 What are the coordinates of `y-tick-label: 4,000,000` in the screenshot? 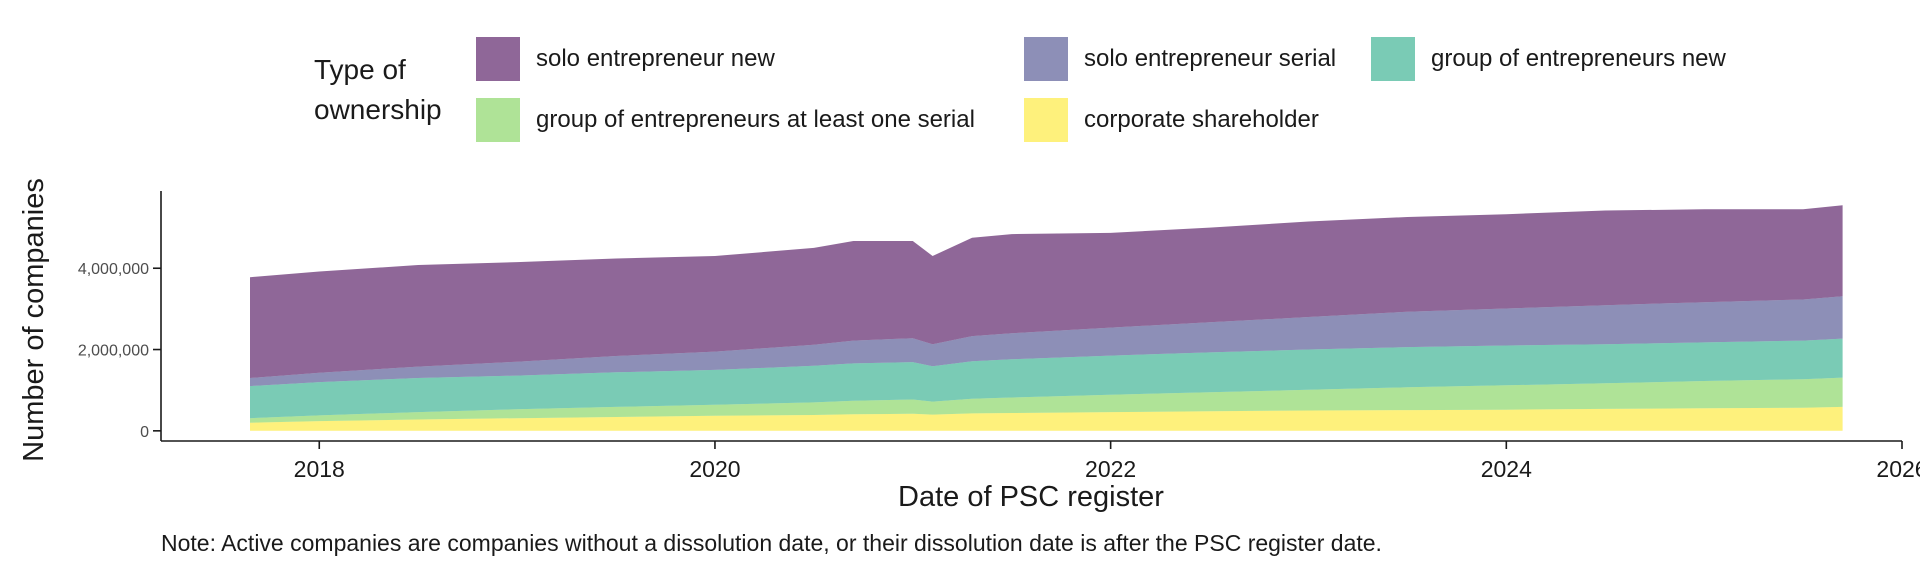 It's located at (113, 269).